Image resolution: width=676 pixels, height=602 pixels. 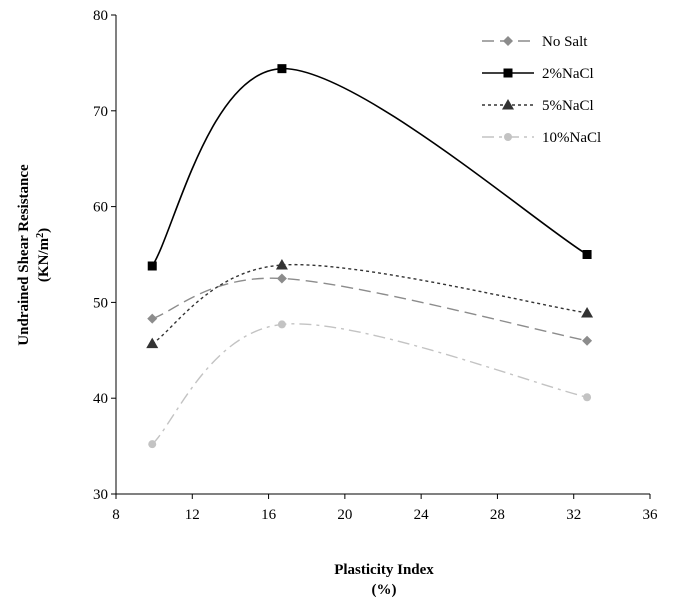 I want to click on series-circle, so click(x=370, y=384).